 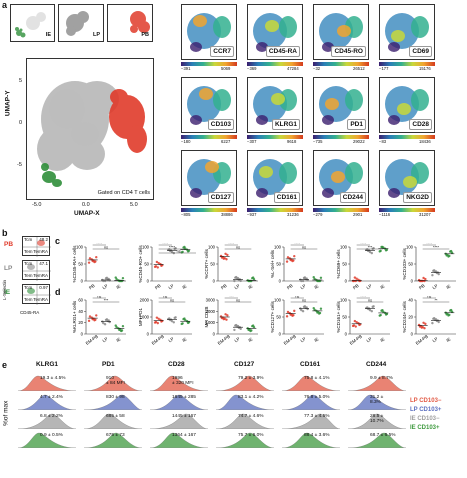 I want to click on scatter-chart: 0 50 100 %L-Sel+ cells PB LP IE **** ns, so click(x=299, y=271).